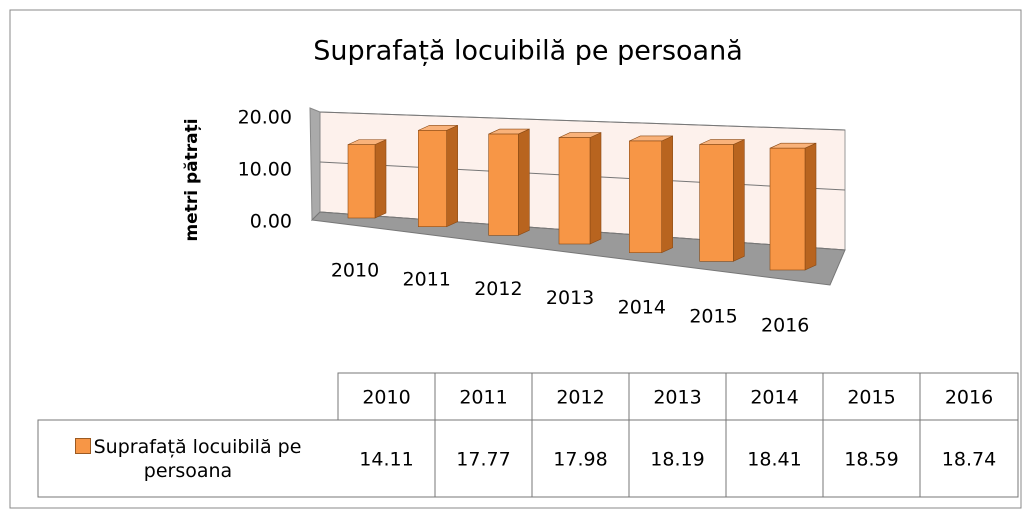  I want to click on table-header: 2010, so click(386, 398).